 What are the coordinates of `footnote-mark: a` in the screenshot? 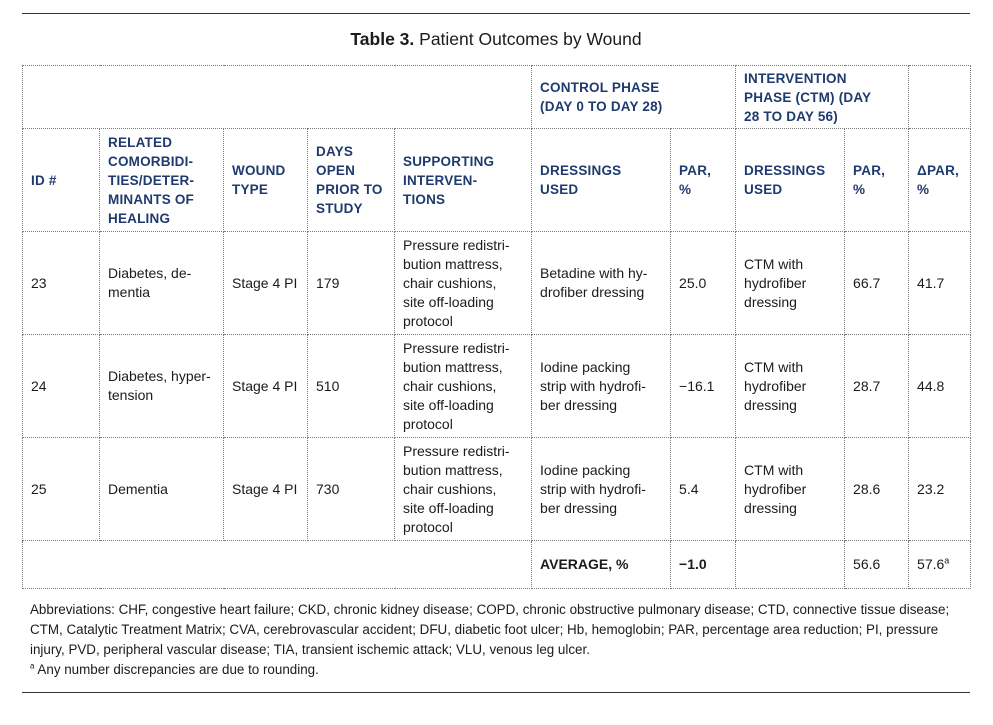 It's located at (32, 666).